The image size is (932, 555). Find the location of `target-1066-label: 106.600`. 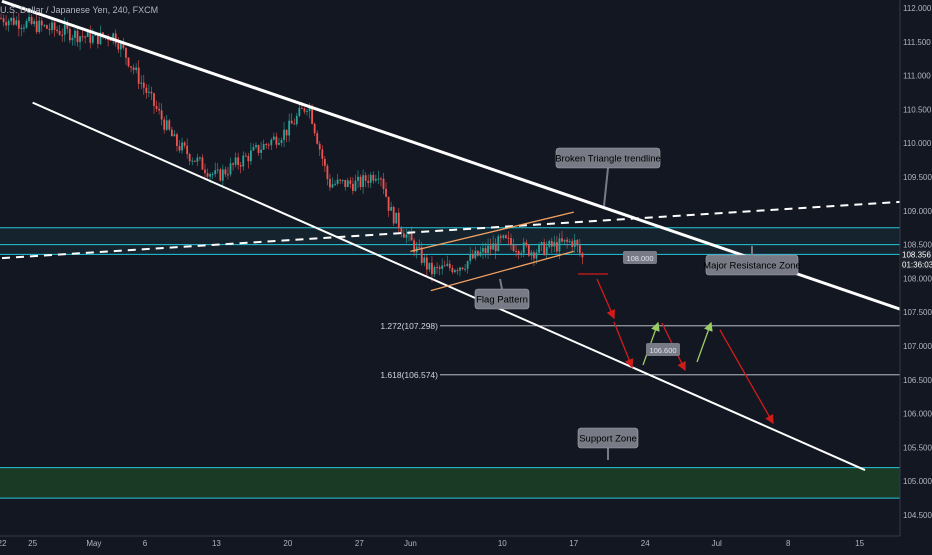

target-1066-label: 106.600 is located at coordinates (663, 349).